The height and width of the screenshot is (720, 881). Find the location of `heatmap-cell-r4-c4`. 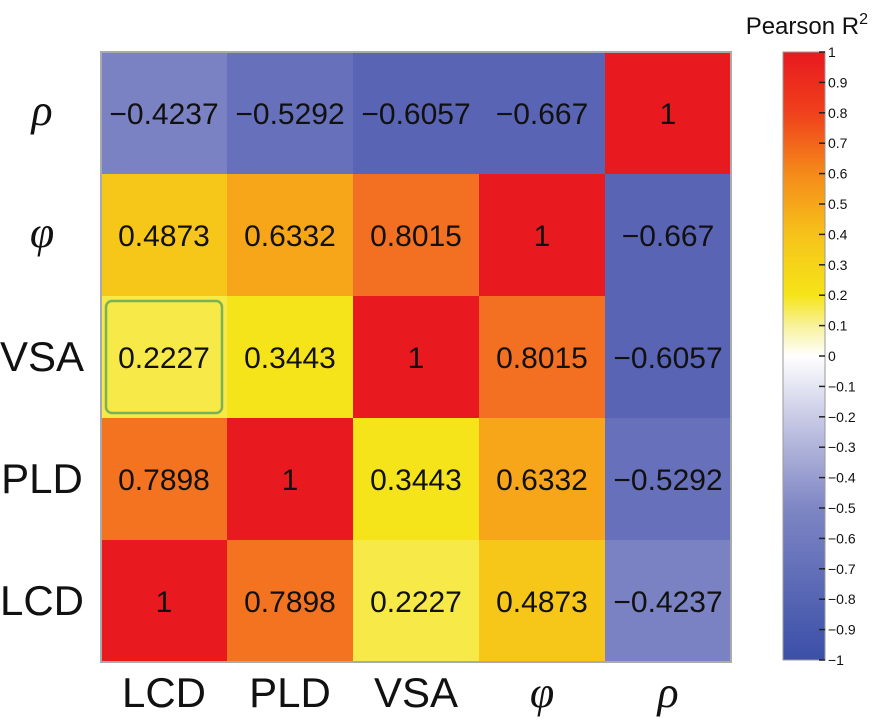

heatmap-cell-r4-c4 is located at coordinates (668, 601).